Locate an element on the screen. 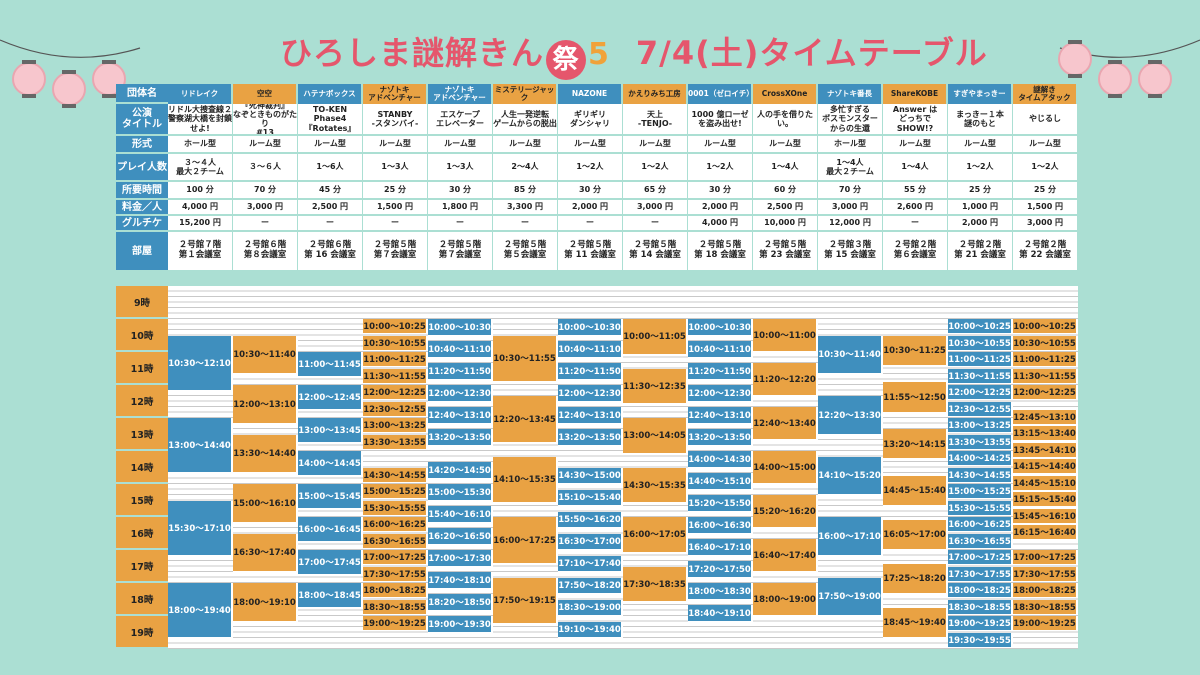 This screenshot has width=1200, height=675. info-group: 3,000 円 is located at coordinates (1045, 224).